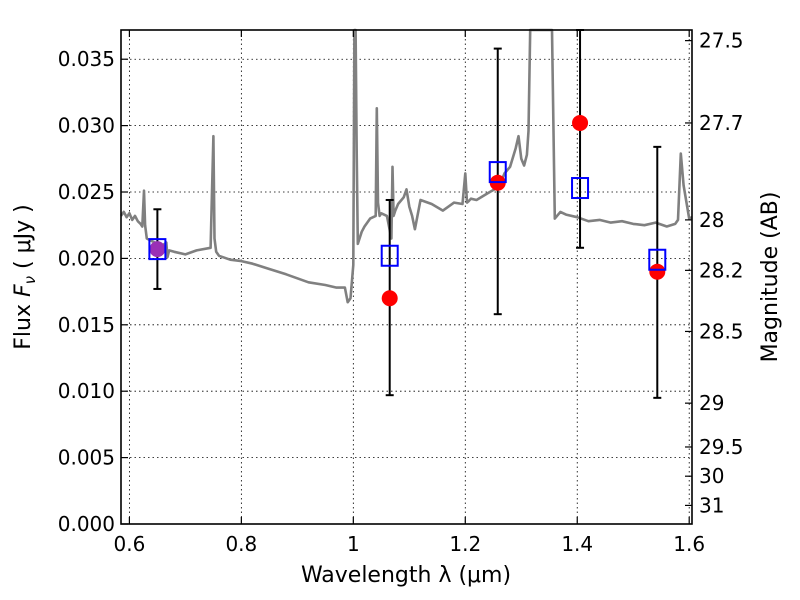  Describe the element at coordinates (711, 403) in the screenshot. I see `right-tick-label: 29` at that location.